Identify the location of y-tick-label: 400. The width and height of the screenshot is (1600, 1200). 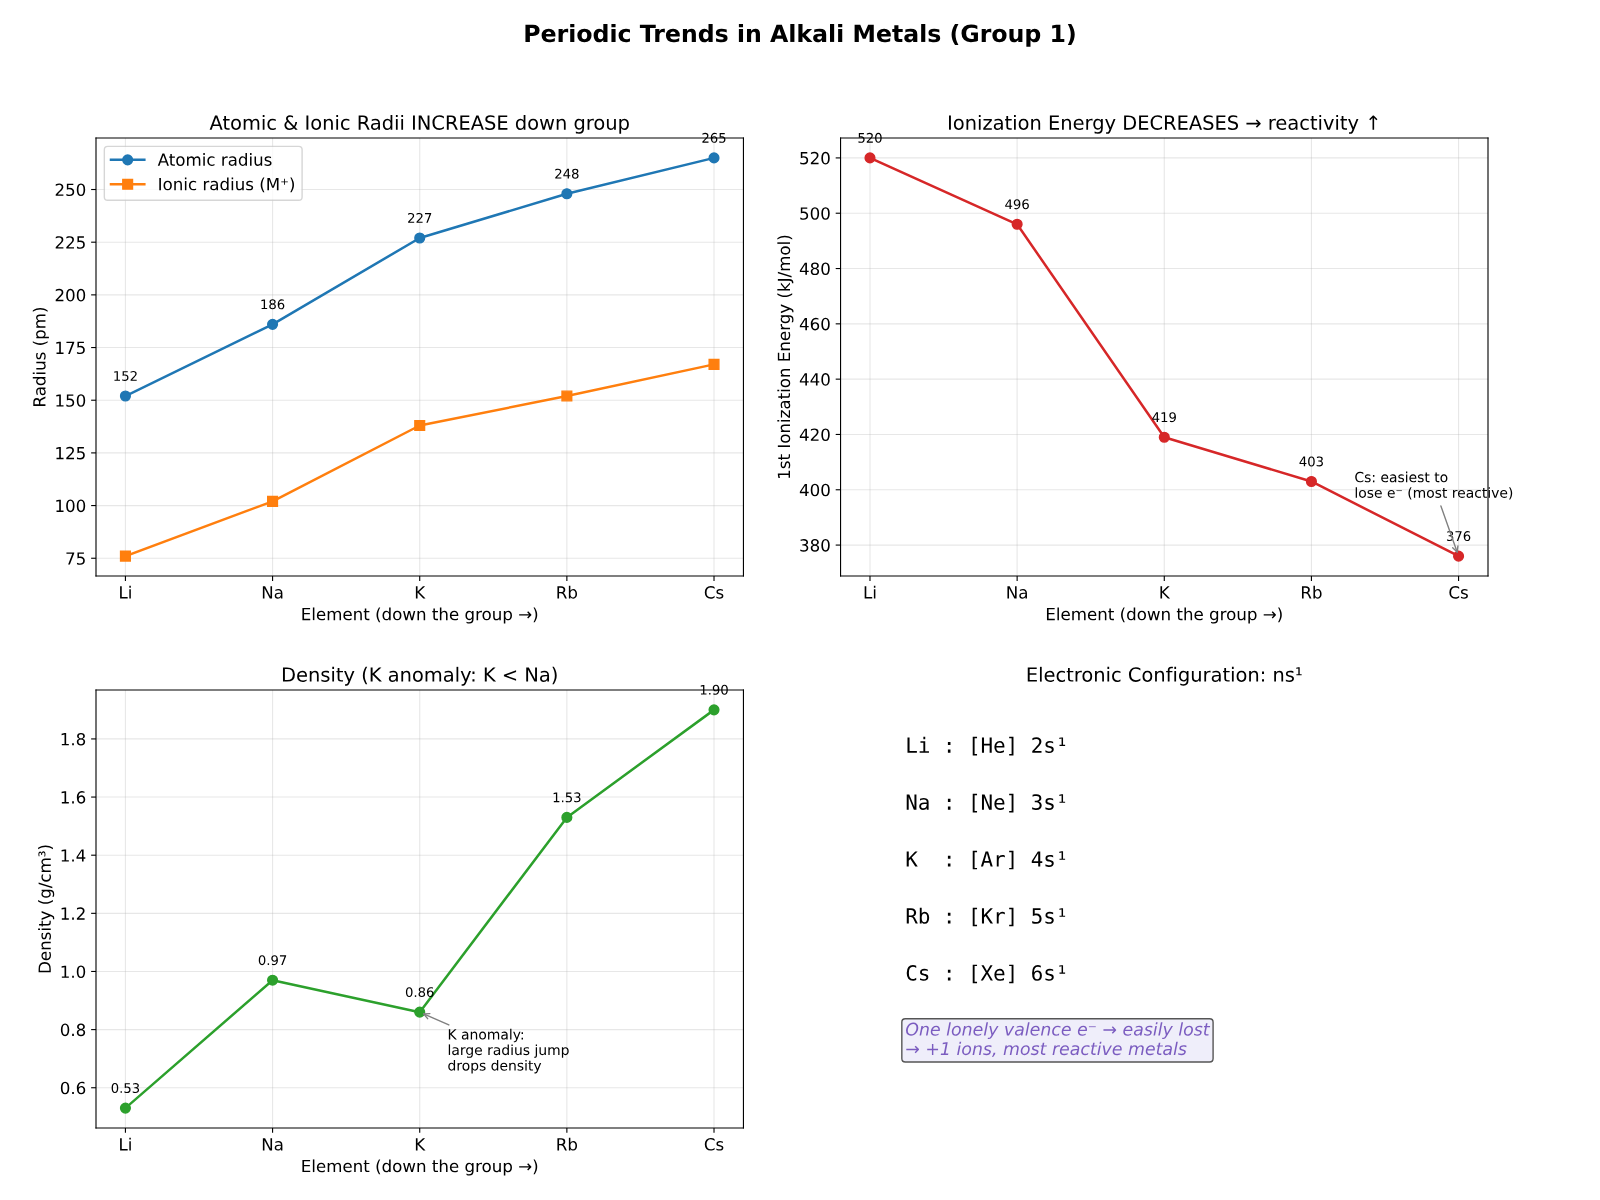
(814, 490).